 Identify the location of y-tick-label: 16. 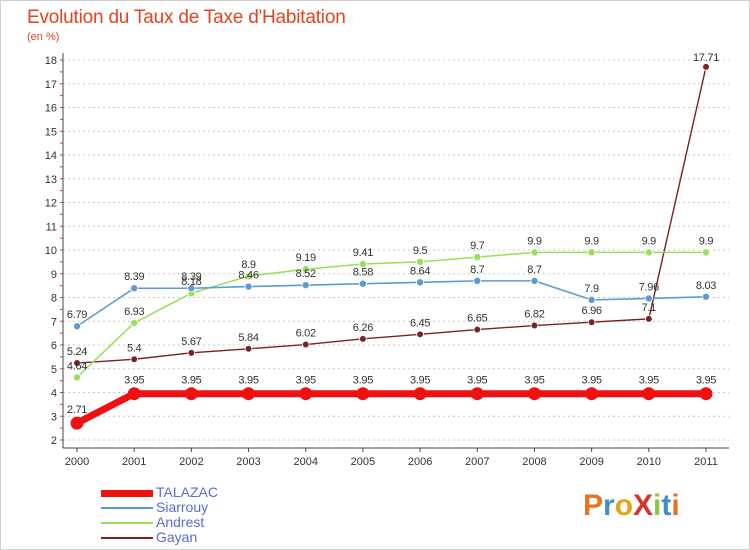
(51, 109).